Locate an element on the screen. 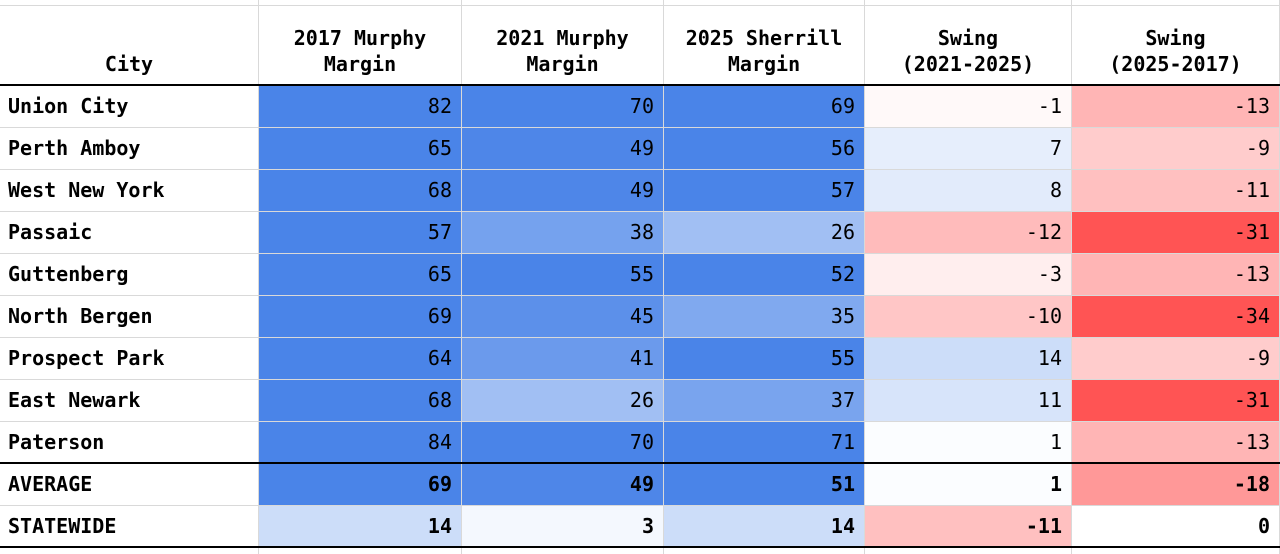  value-cell: 7 is located at coordinates (968, 148).